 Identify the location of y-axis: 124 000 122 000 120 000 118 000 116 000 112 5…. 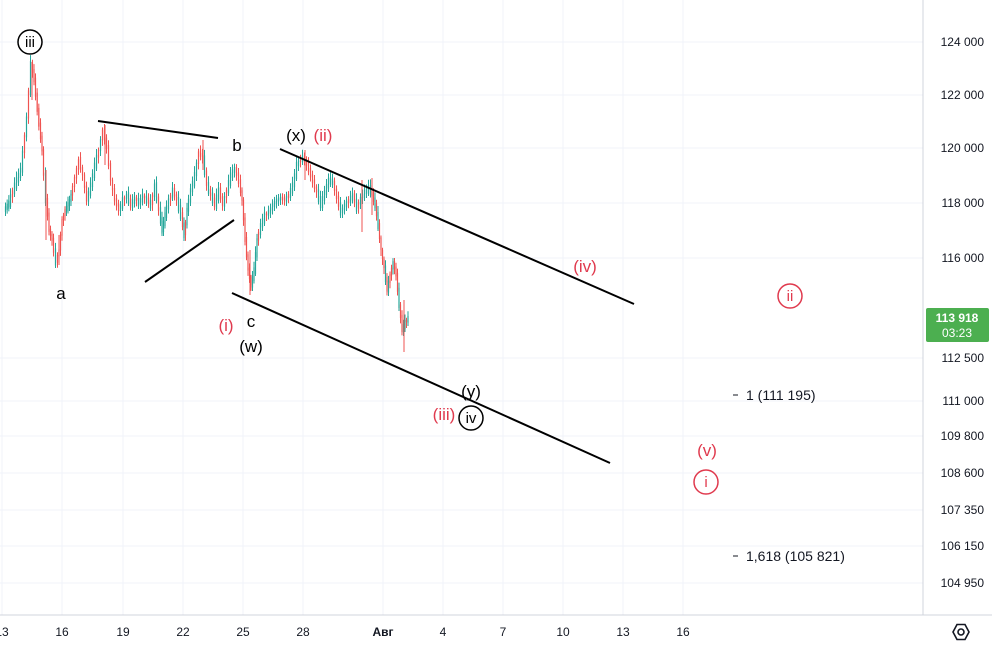
(957, 307).